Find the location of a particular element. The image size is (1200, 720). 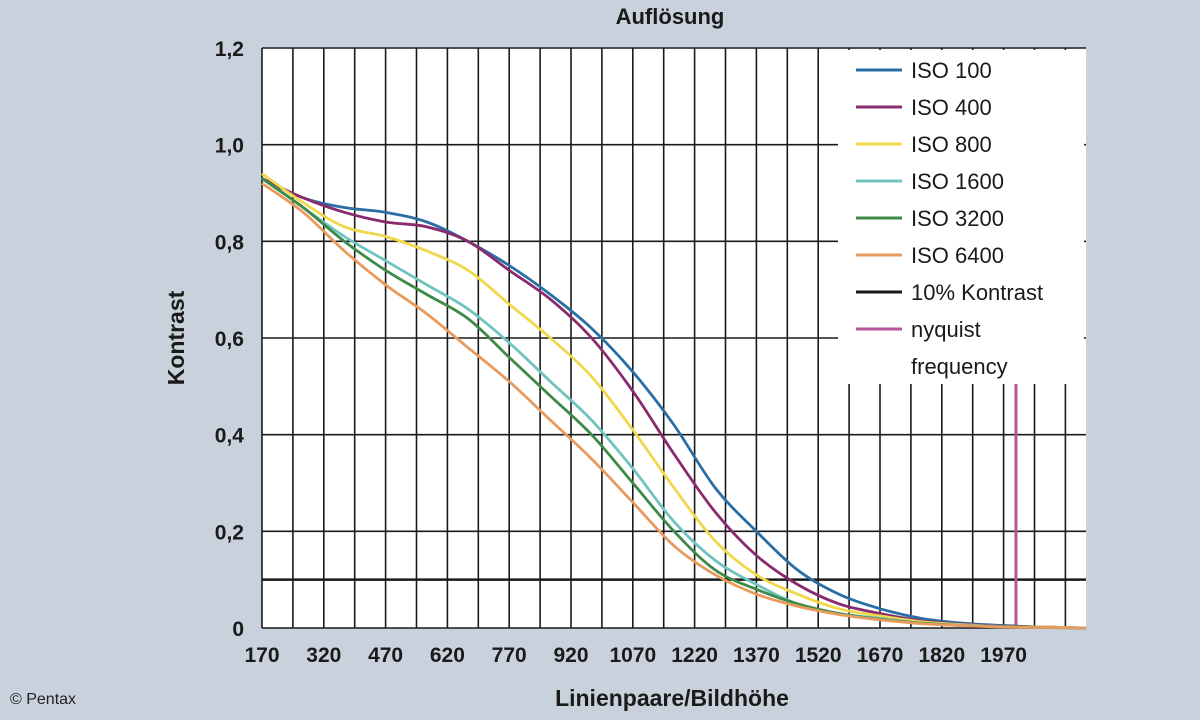

copyright-credit: © Pentax is located at coordinates (43, 699).